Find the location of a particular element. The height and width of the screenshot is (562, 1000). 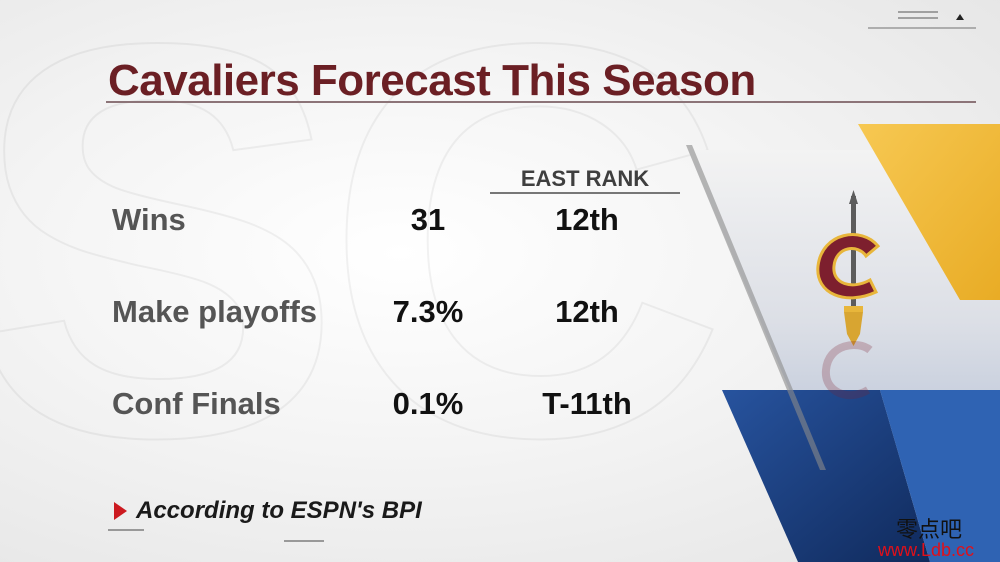

corner-decoration is located at coordinates (922, 20).